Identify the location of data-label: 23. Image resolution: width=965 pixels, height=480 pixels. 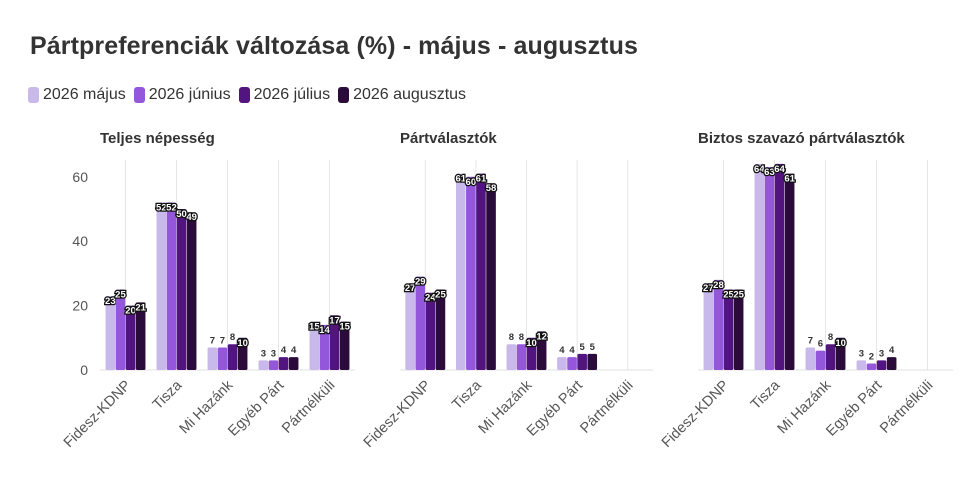
(110, 301).